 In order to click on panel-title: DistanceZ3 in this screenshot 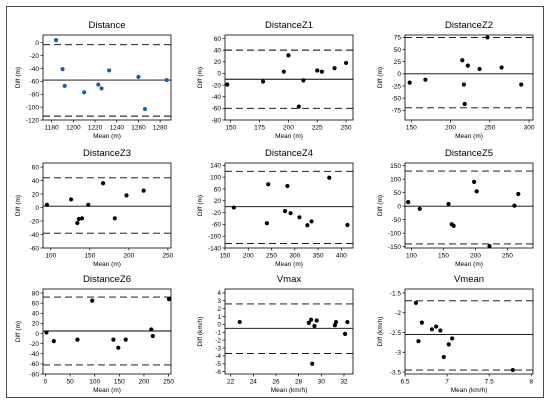, I will do `click(107, 153)`.